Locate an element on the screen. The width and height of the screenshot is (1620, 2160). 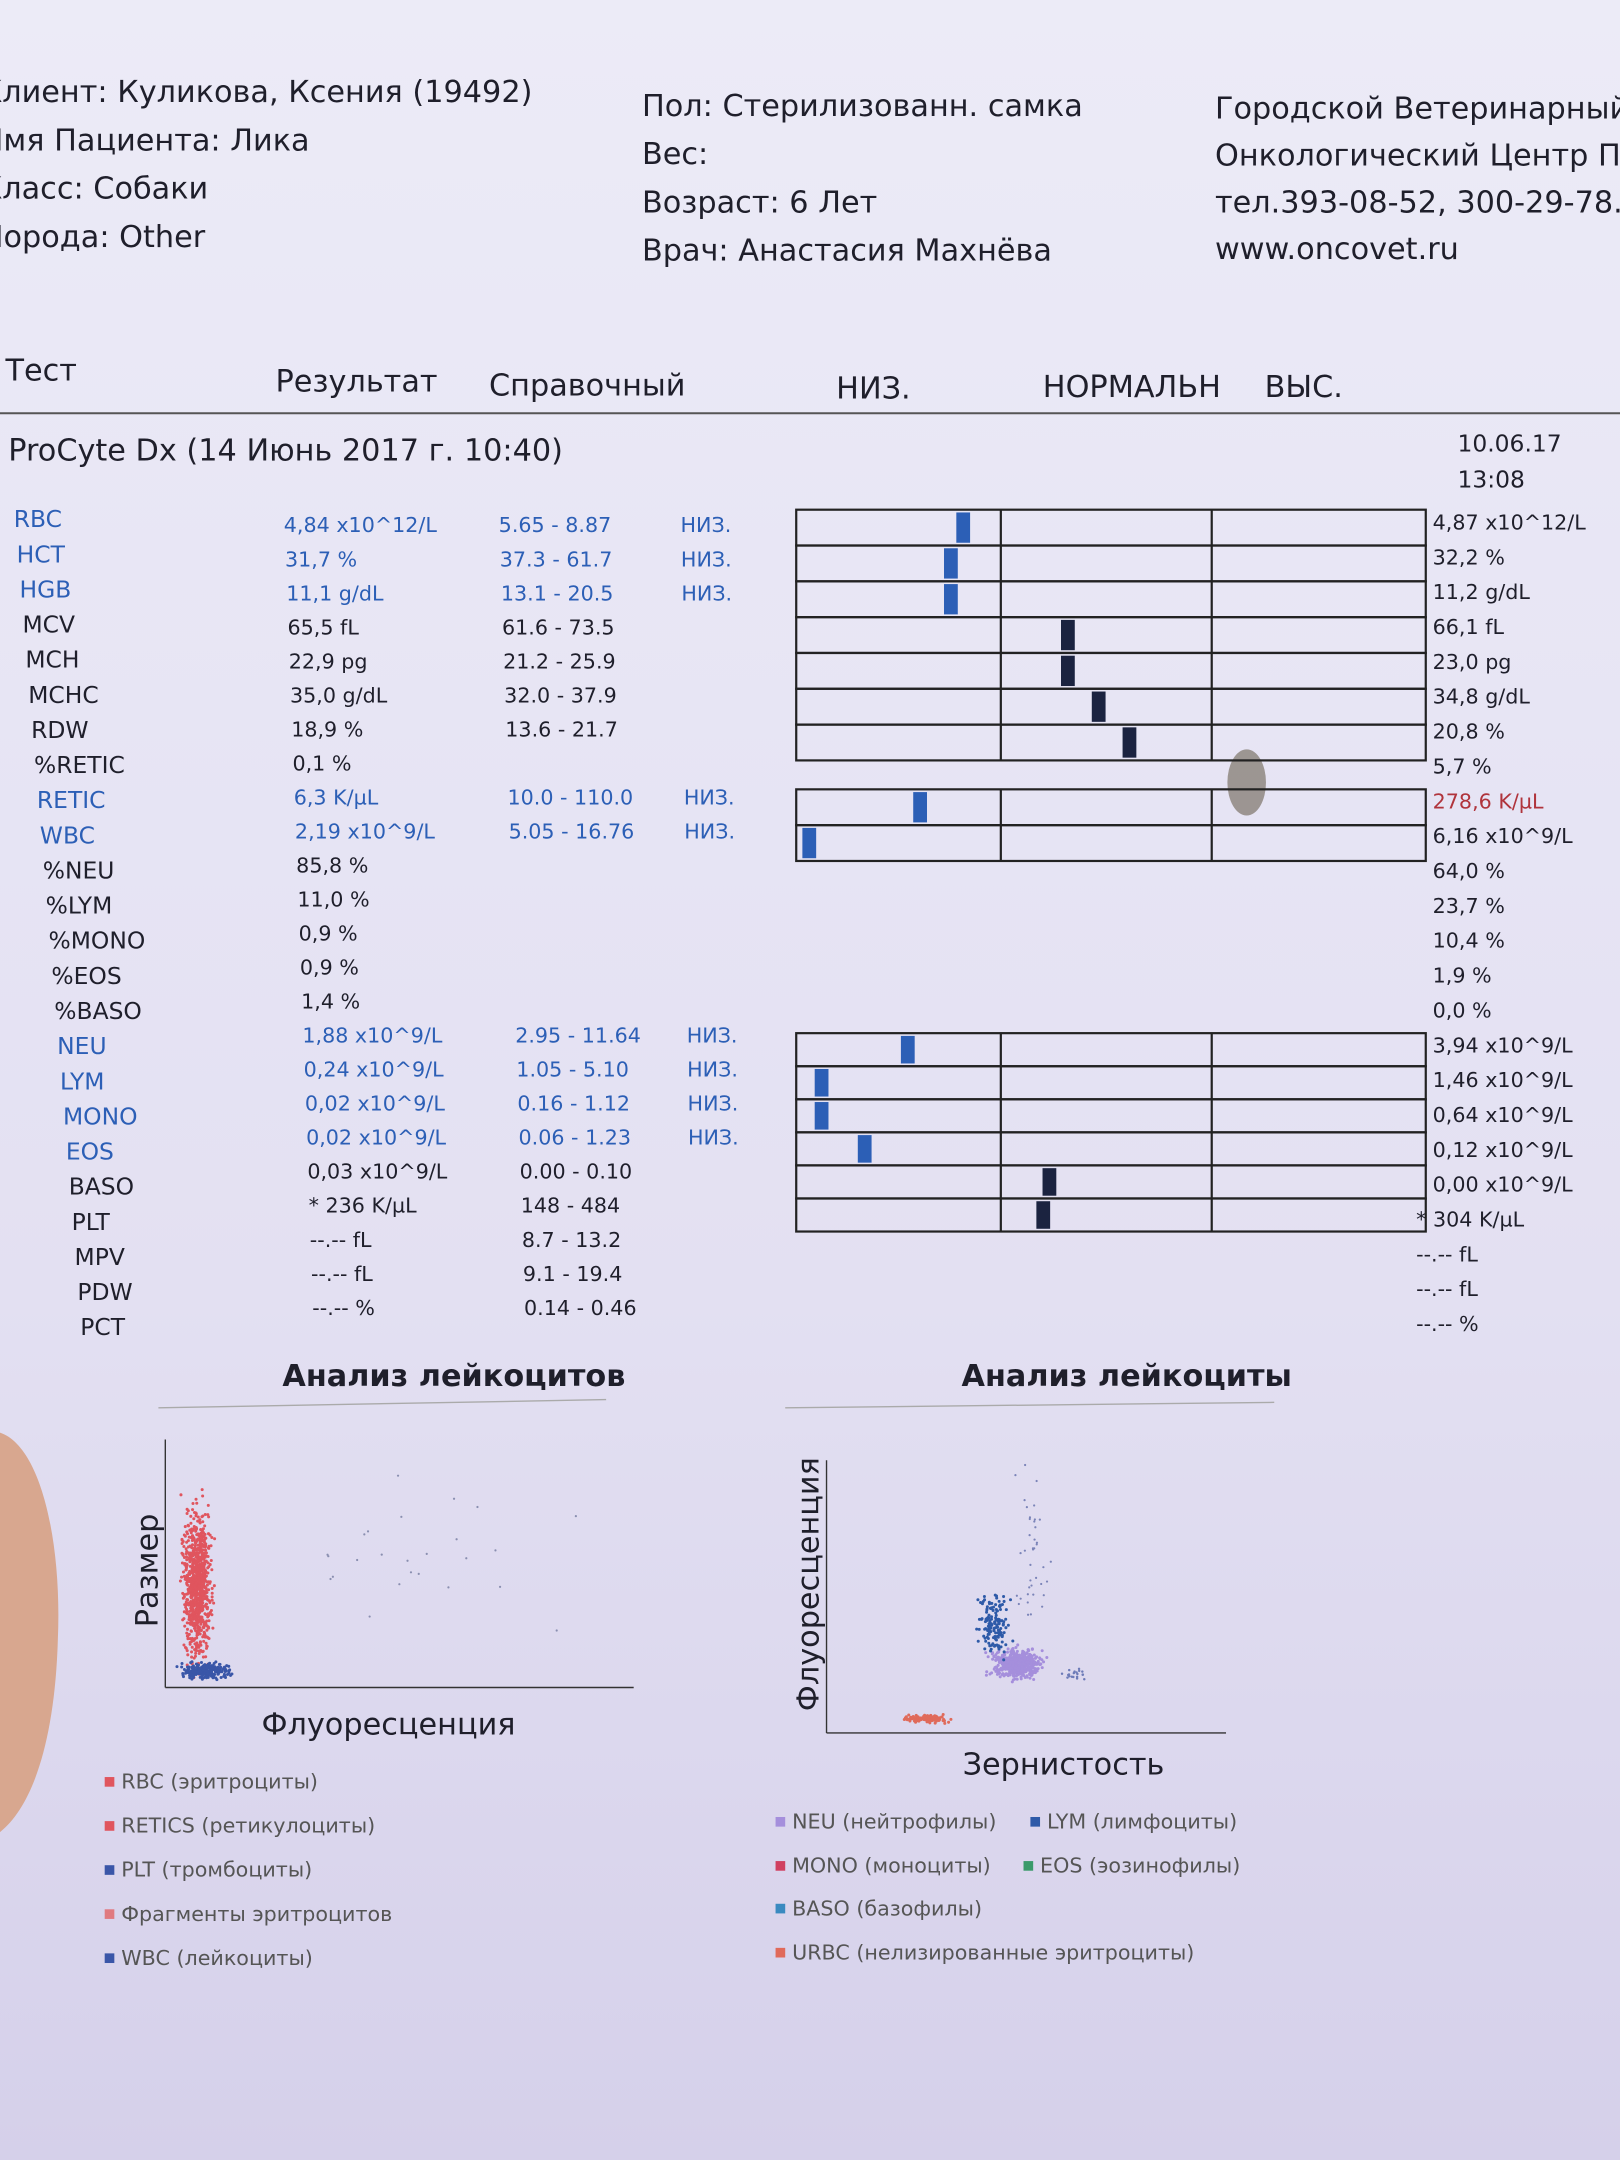
prev-time: 13:08 is located at coordinates (1490, 479).